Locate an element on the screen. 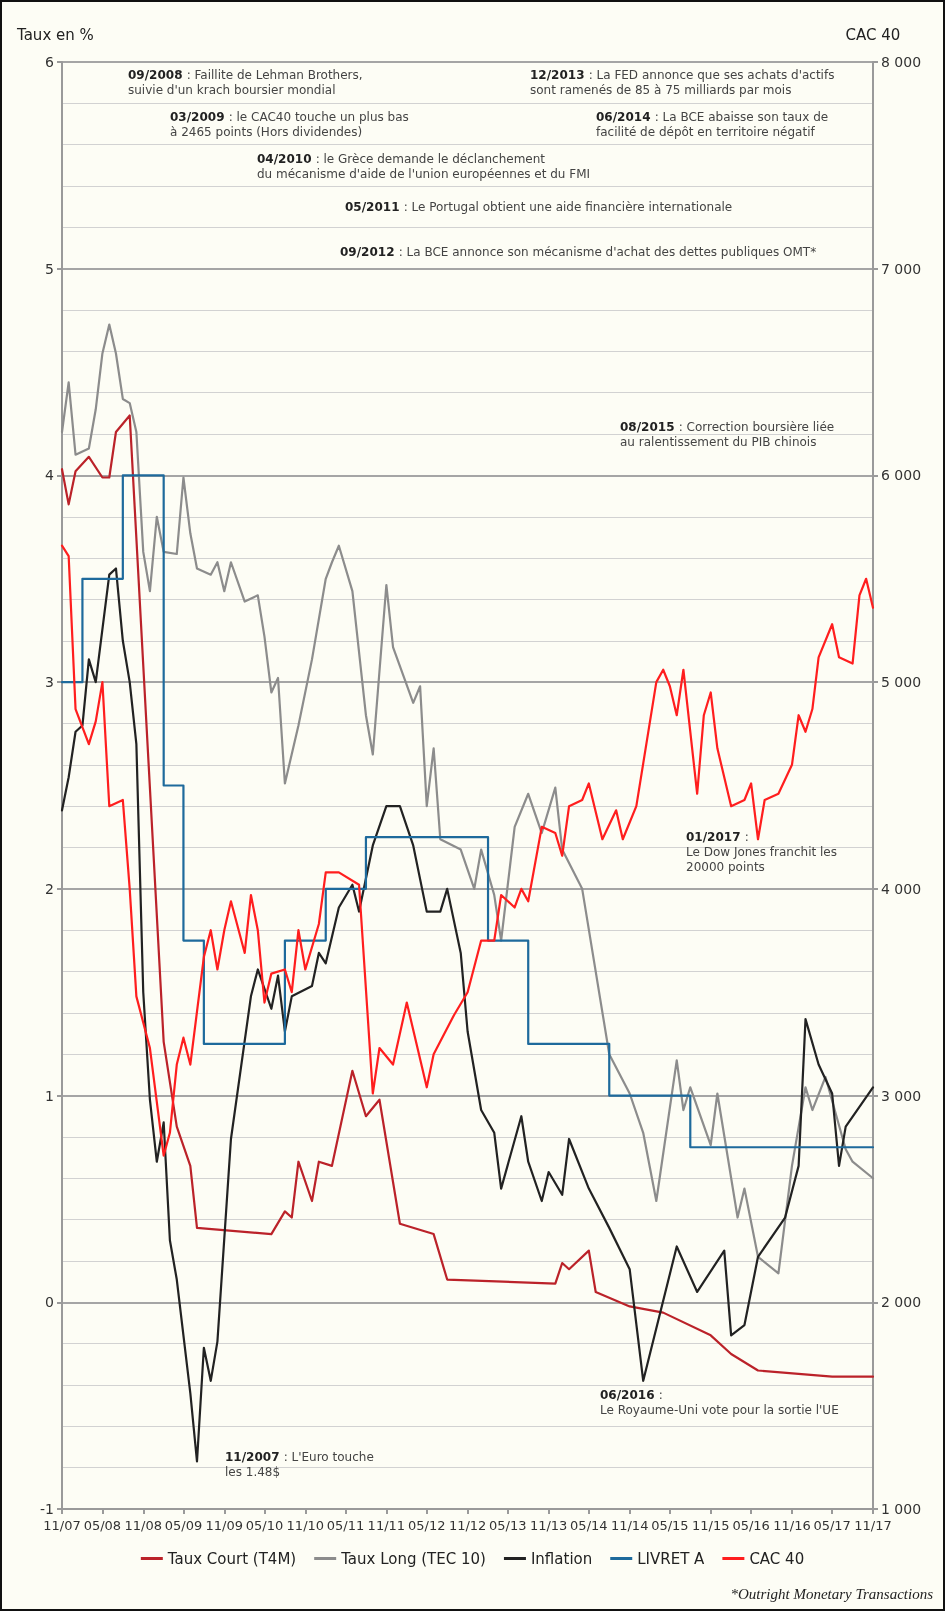  annotation: 04/2010 : le Grèce demande le déclanchement du mécanisme d'aide de l'union européennes et du FMI is located at coordinates (424, 167).